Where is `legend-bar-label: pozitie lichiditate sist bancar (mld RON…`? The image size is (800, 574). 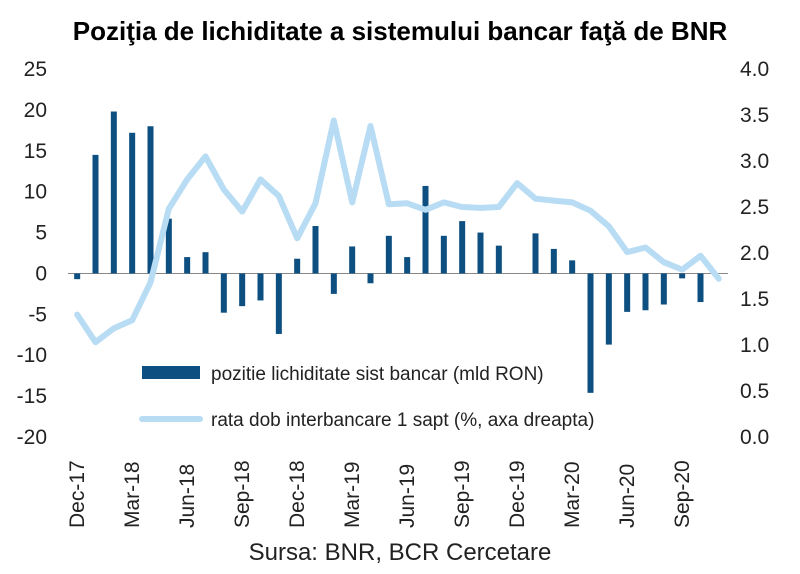
legend-bar-label: pozitie lichiditate sist bancar (mld RON… is located at coordinates (377, 374).